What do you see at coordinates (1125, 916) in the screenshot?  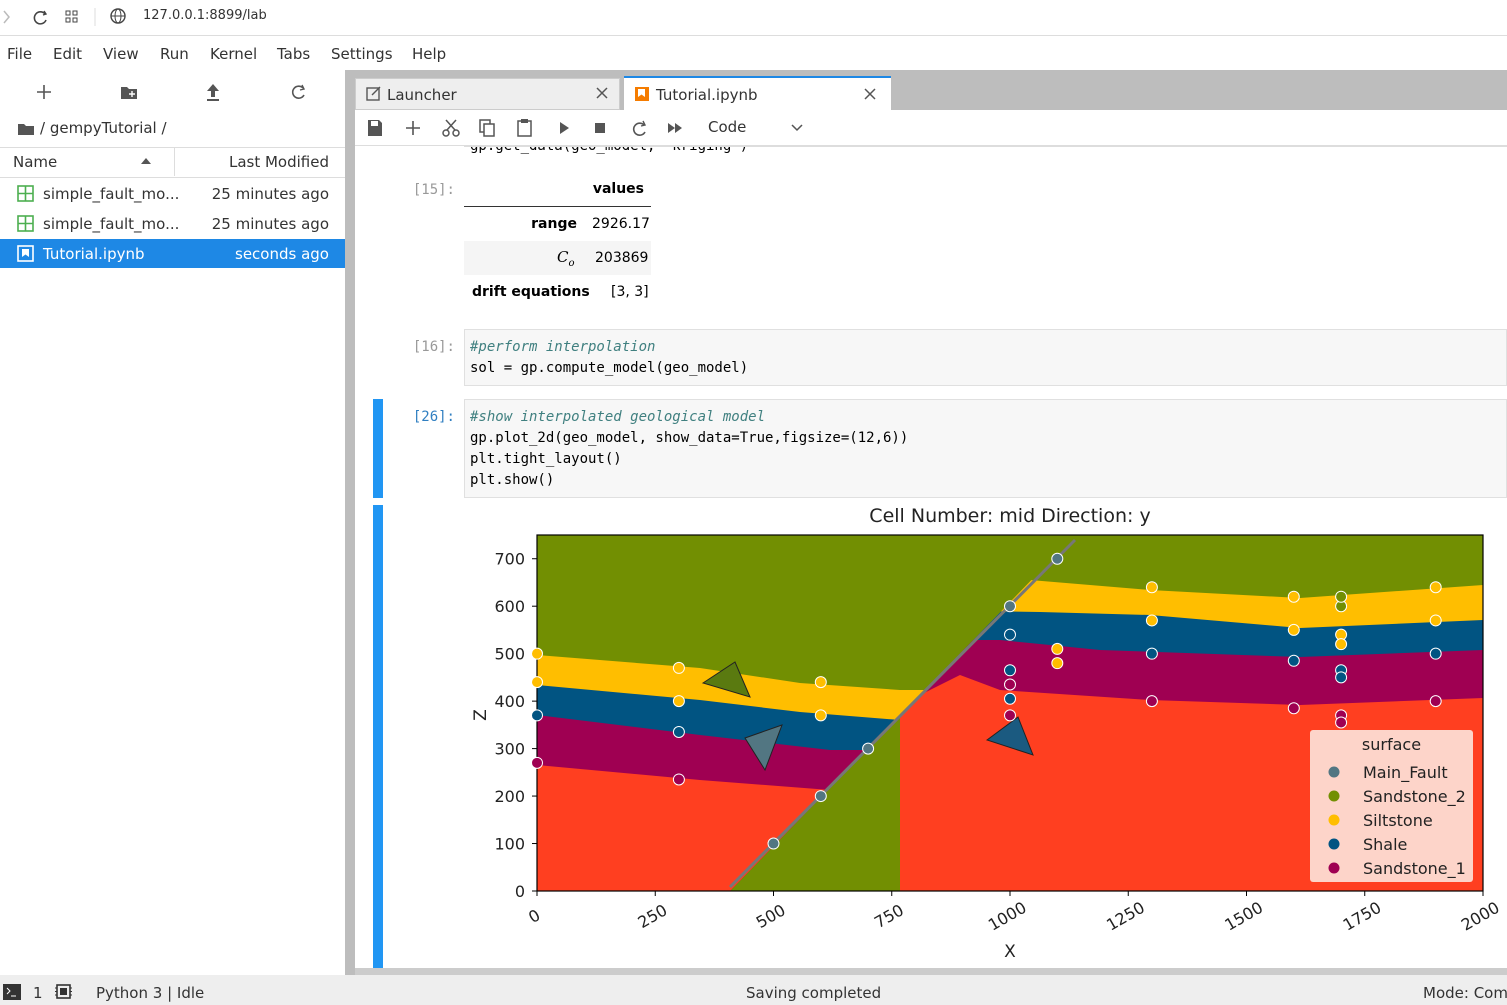 I see `x-tick-label: 1250` at bounding box center [1125, 916].